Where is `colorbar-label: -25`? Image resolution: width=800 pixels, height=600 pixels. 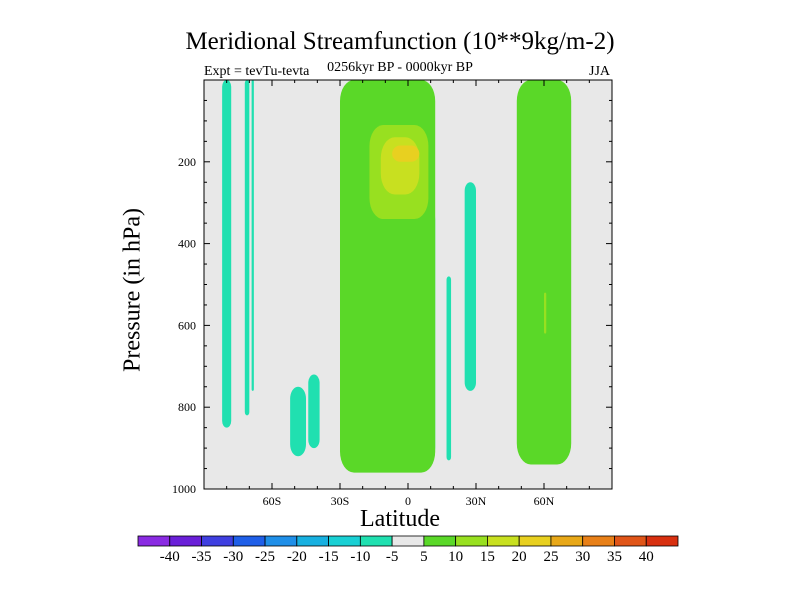
colorbar-label: -25 is located at coordinates (265, 557).